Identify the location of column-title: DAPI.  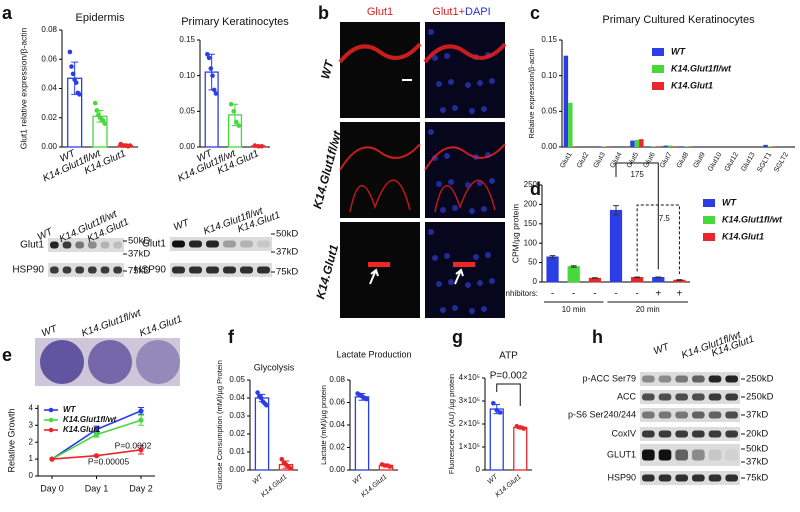
(478, 12).